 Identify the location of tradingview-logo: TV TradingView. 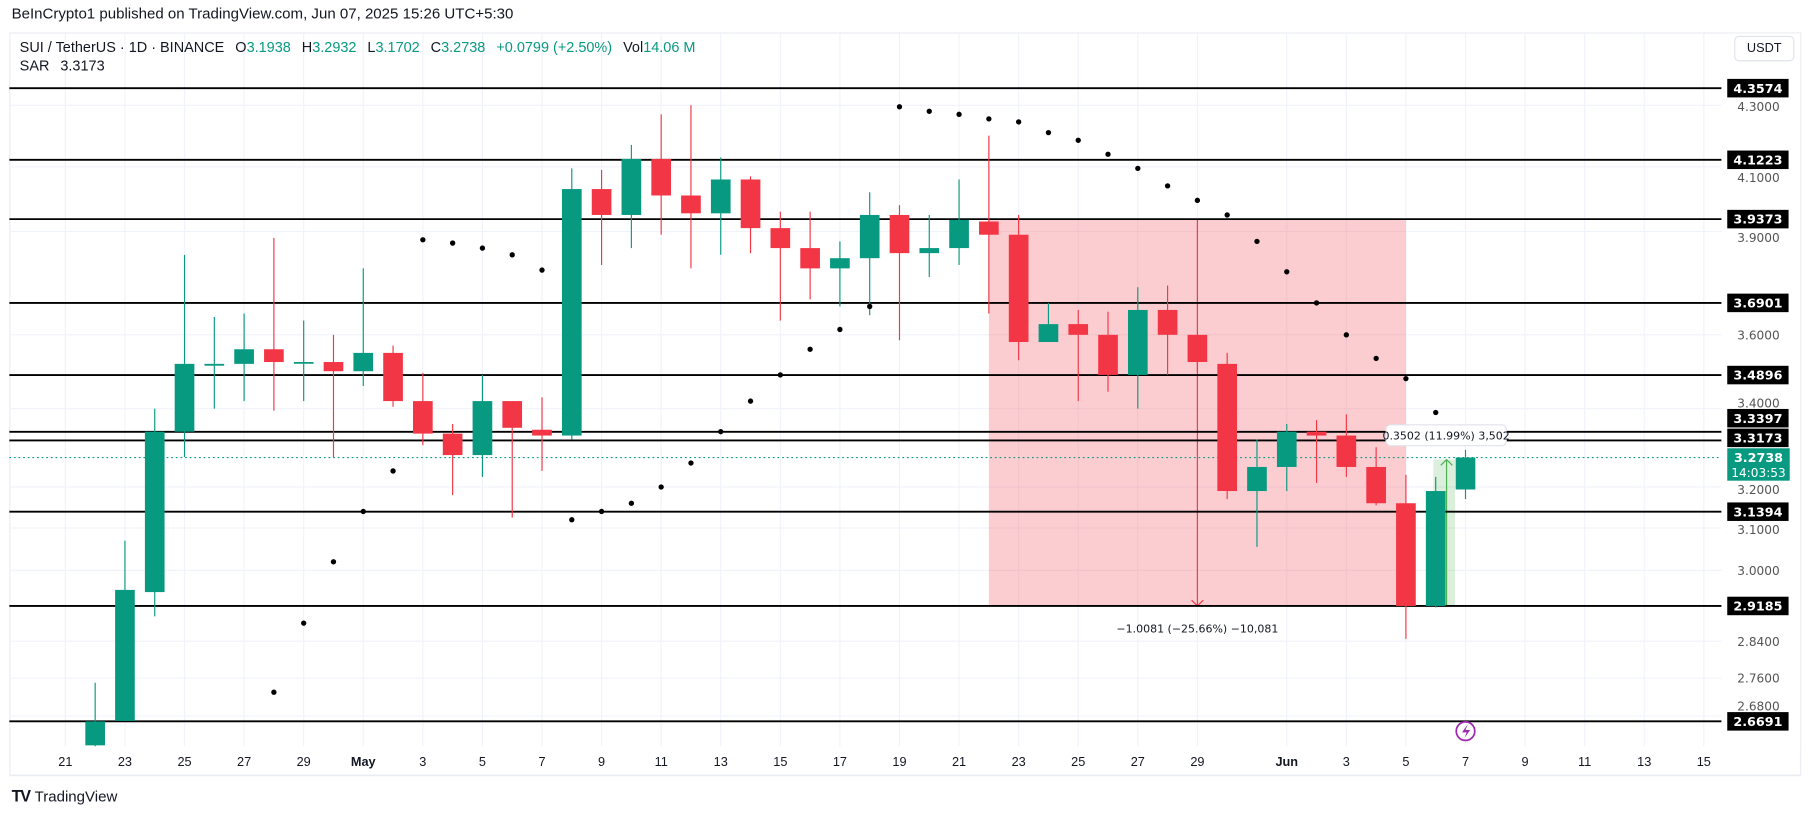
(65, 796).